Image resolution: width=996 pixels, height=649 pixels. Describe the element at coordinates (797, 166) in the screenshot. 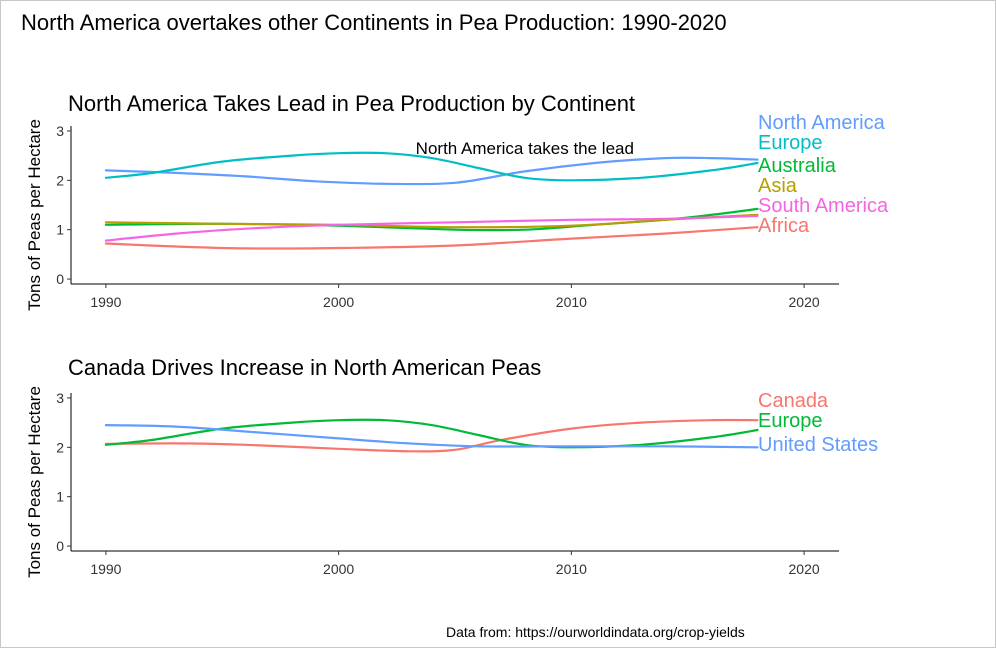

I see `series-label-australia: Australia` at that location.